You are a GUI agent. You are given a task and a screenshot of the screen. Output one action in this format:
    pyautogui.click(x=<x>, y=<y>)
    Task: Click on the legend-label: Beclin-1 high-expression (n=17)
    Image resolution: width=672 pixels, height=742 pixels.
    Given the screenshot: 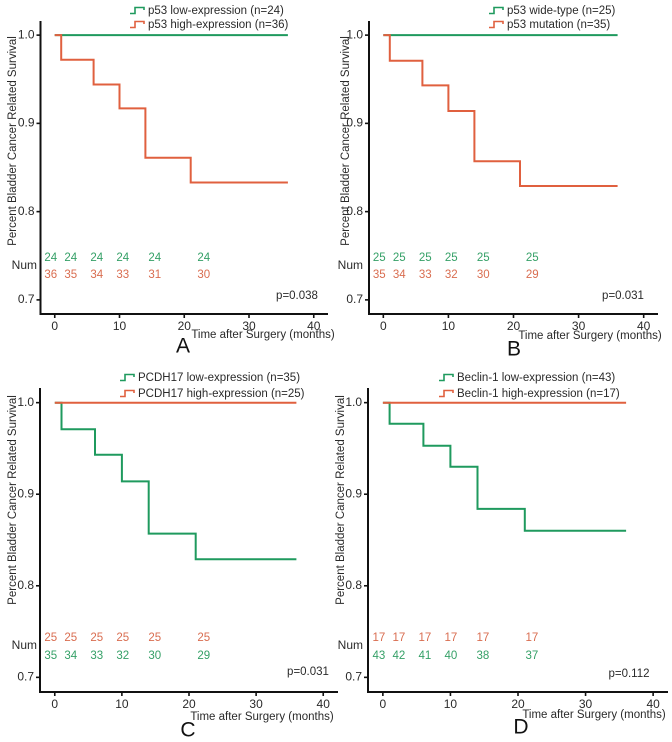 What is the action you would take?
    pyautogui.click(x=538, y=394)
    